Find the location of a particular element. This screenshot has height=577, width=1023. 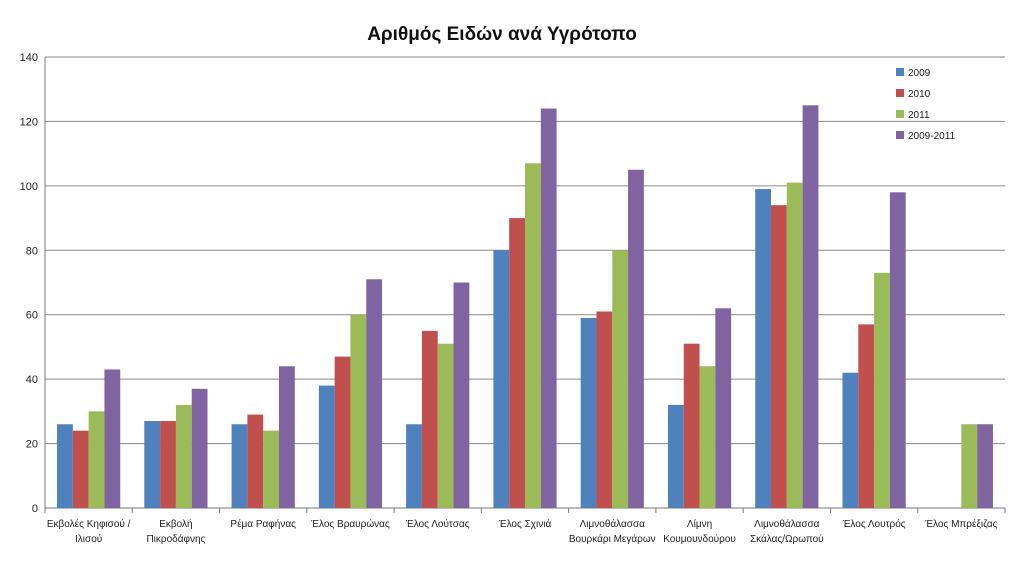

y-tick-label: 40 is located at coordinates (32, 380).